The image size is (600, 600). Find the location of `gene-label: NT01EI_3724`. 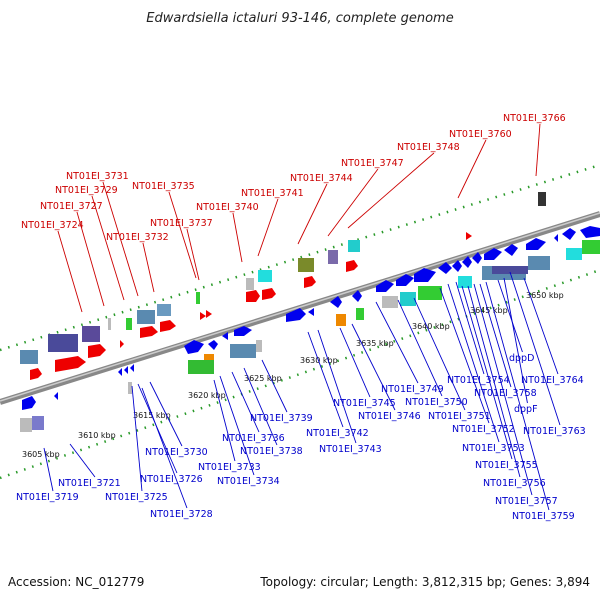

gene-label: NT01EI_3724 is located at coordinates (52, 225).